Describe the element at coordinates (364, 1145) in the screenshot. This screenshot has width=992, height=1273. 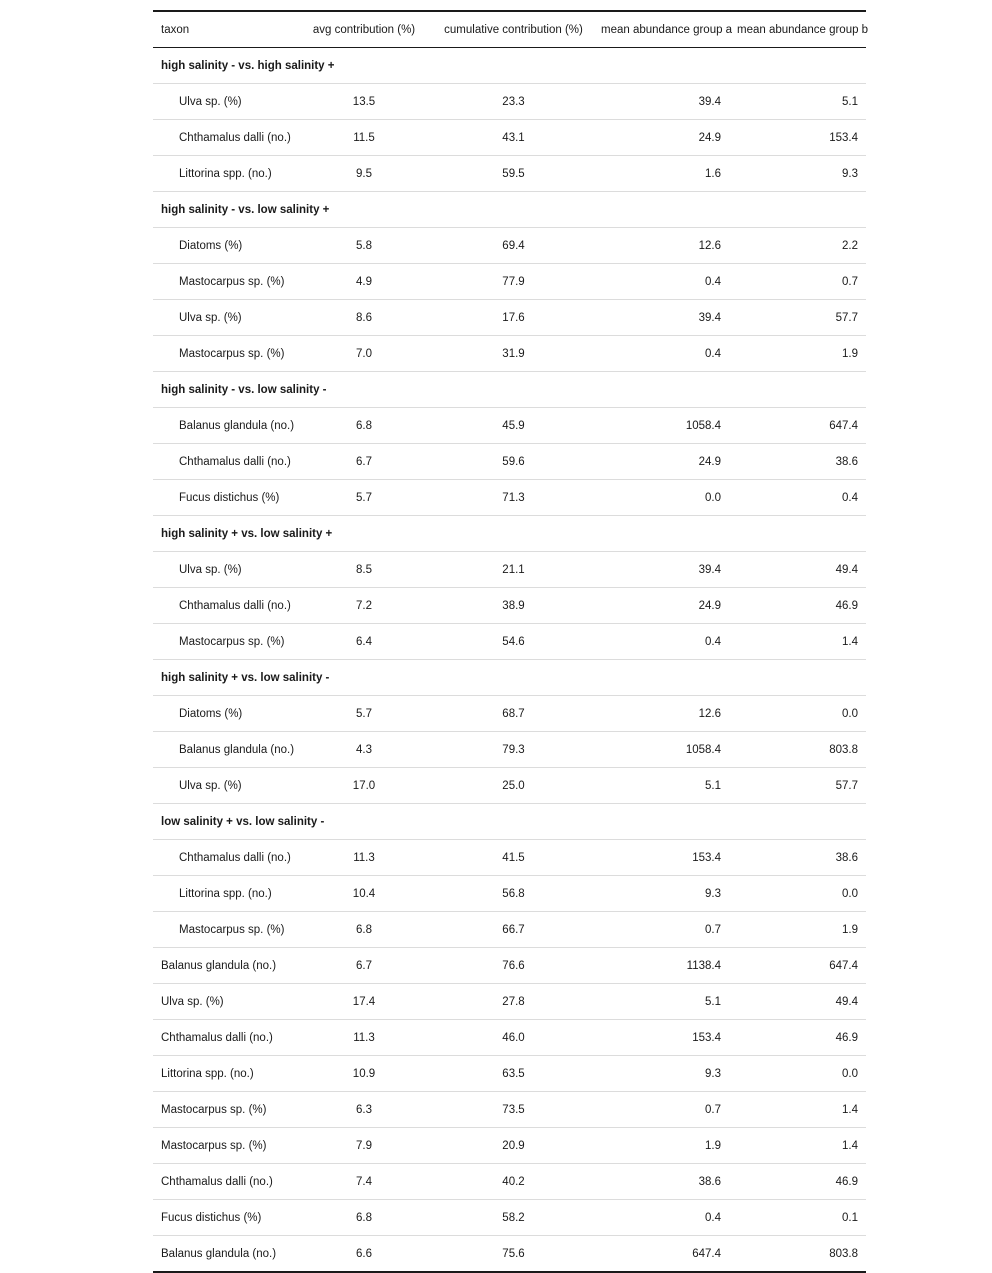
I see `cell-avg-contribution: 7.9` at that location.